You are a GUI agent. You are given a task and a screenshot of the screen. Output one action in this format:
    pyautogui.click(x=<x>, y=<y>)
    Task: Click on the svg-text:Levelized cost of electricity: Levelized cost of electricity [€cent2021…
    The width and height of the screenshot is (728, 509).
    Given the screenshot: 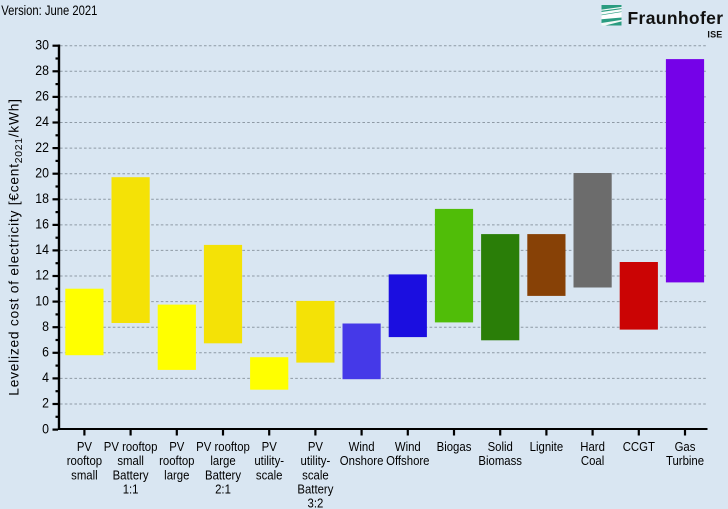 What is the action you would take?
    pyautogui.click(x=16, y=246)
    